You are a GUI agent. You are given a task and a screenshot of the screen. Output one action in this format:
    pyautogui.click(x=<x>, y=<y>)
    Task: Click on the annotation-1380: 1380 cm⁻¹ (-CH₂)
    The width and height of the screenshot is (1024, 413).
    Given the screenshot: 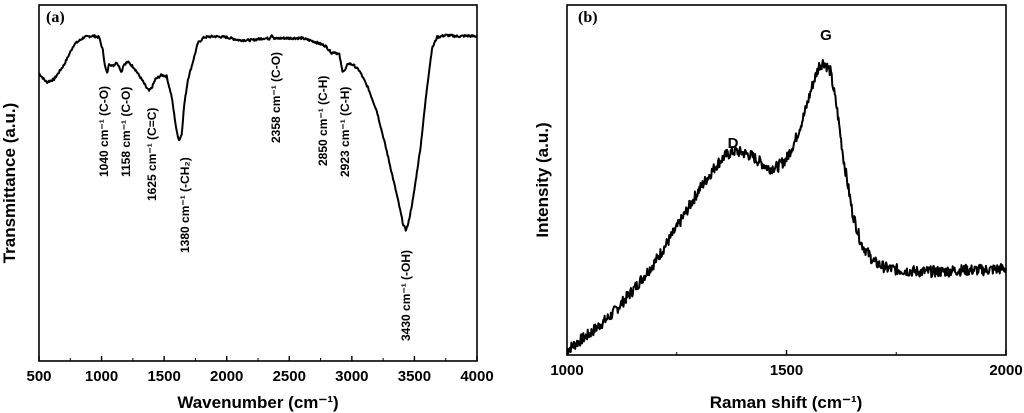 What is the action you would take?
    pyautogui.click(x=185, y=205)
    